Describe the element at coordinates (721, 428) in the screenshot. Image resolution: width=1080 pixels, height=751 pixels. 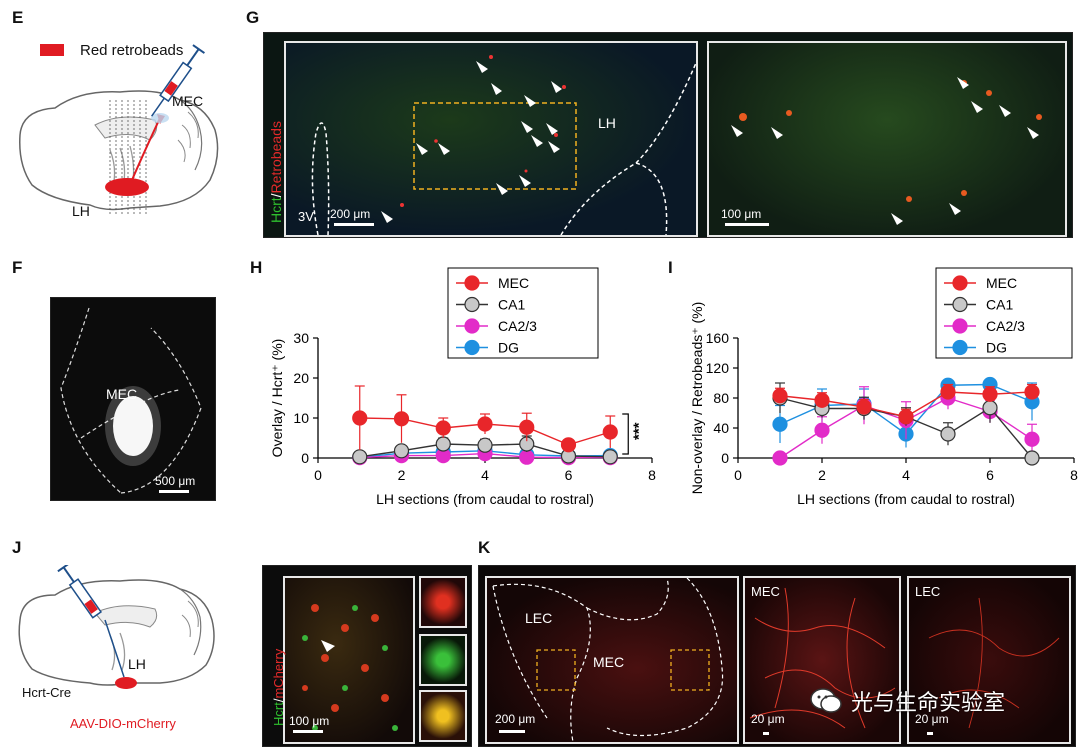
I see `y-tick-label: 40` at that location.